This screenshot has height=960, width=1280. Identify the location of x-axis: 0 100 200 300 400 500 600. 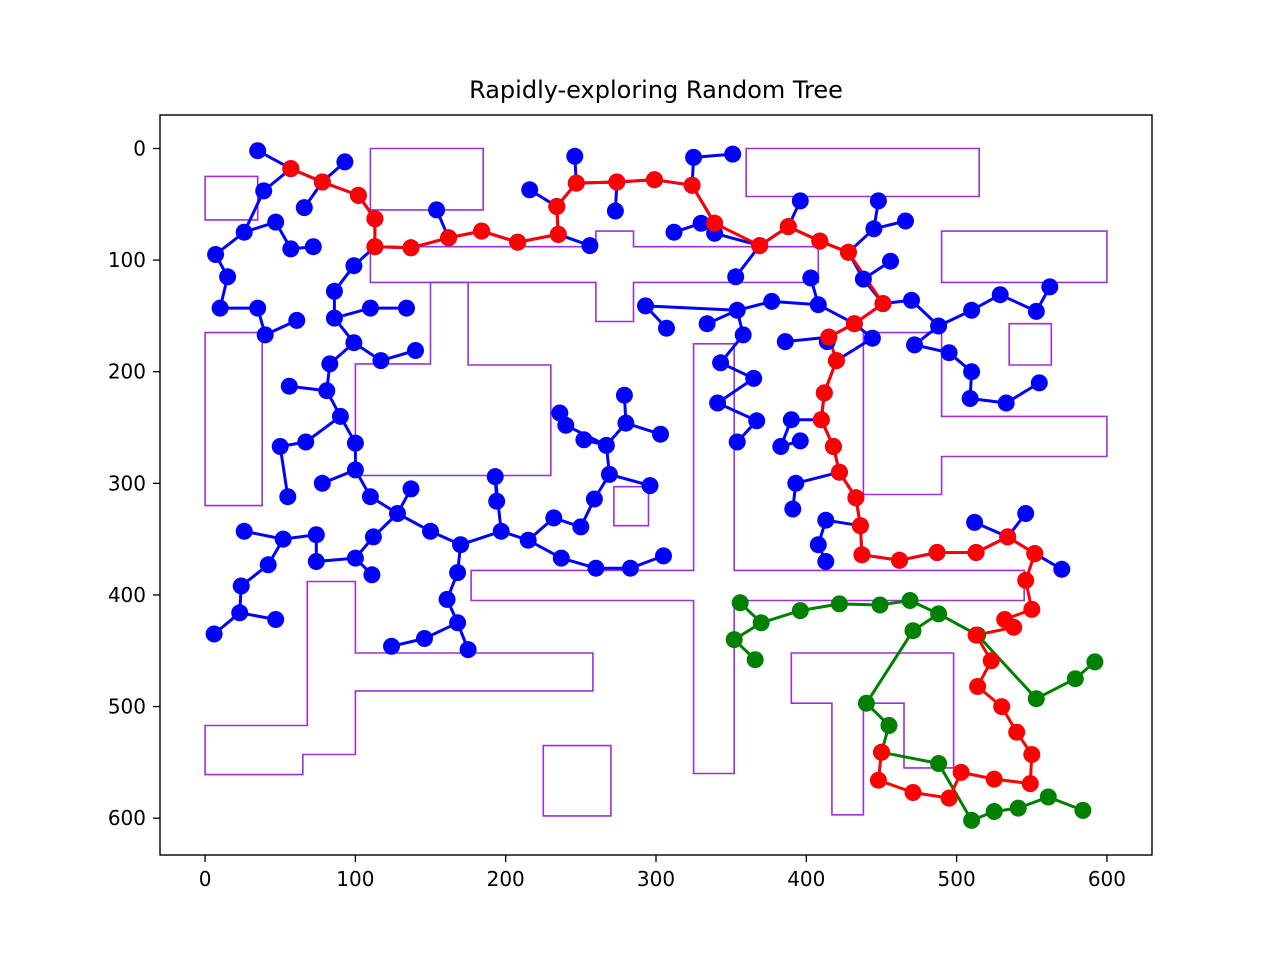
(662, 873).